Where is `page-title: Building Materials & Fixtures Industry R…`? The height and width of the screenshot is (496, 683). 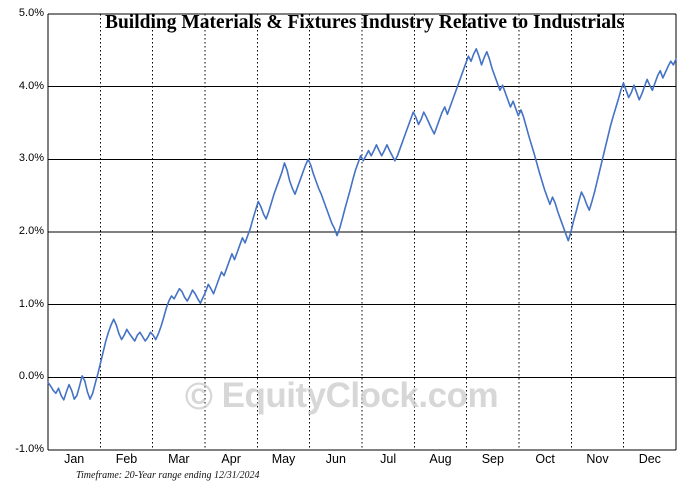 page-title: Building Materials & Fixtures Industry R… is located at coordinates (364, 22).